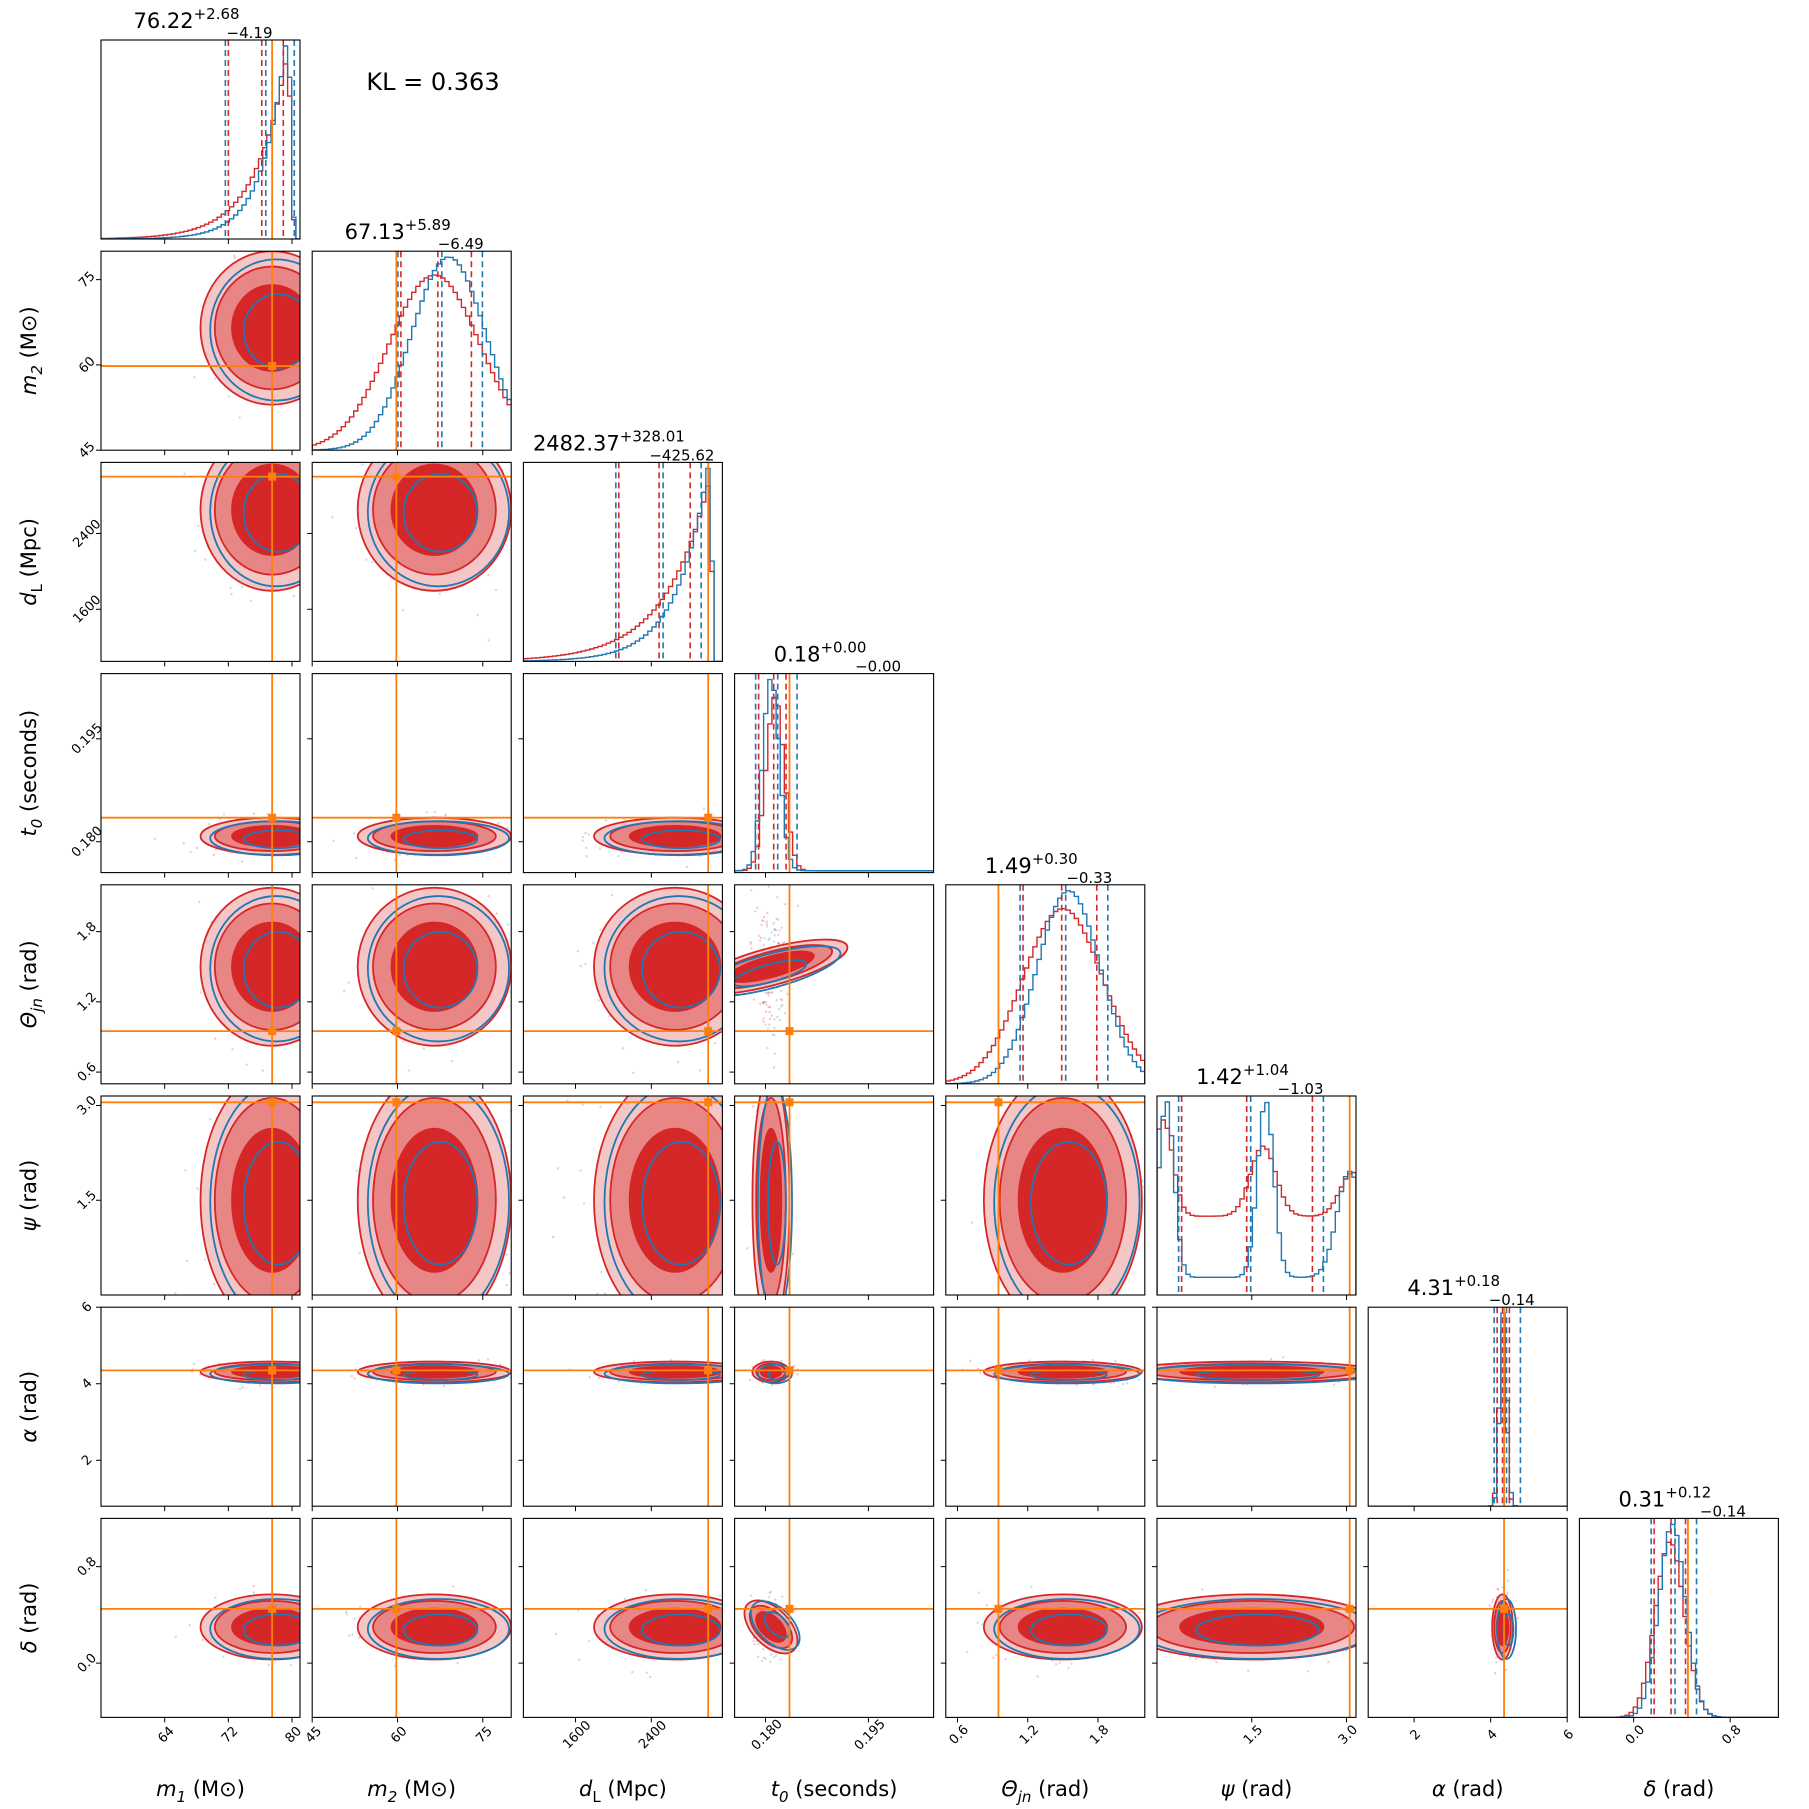  I want to click on title-median: 4.31, so click(1430, 1288).